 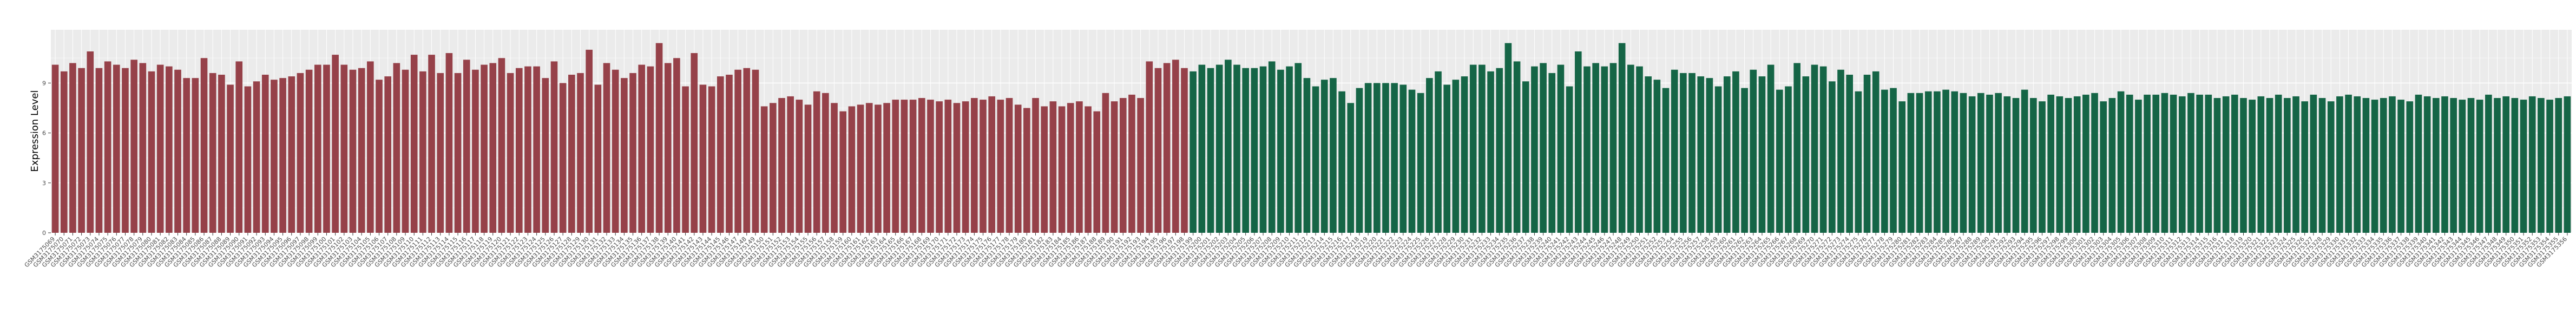 I want to click on y-tick-label: 0, so click(x=44, y=233).